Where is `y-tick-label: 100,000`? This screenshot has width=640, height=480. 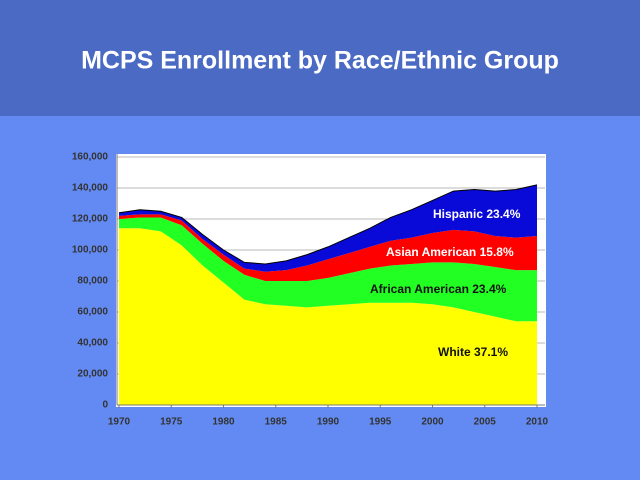 y-tick-label: 100,000 is located at coordinates (90, 250).